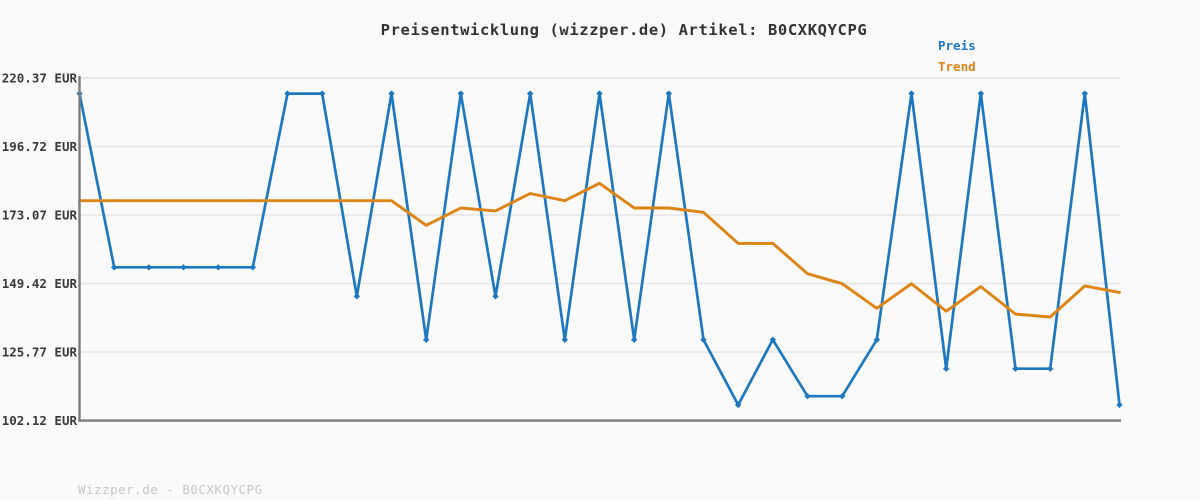  I want to click on y-axis-tick-label: 125.77 EUR, so click(40, 352).